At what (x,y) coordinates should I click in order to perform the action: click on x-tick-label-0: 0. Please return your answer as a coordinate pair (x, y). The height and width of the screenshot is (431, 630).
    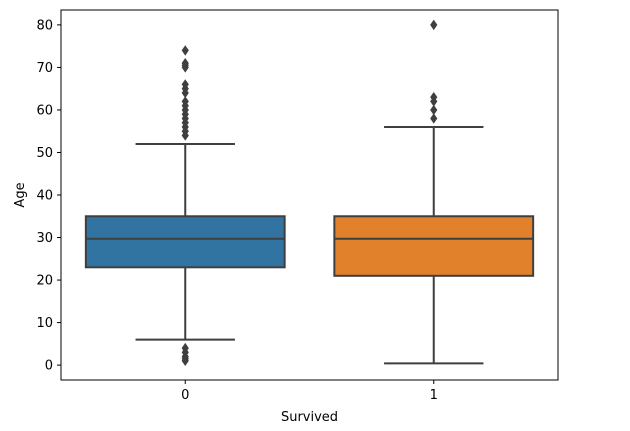
    Looking at the image, I should click on (185, 395).